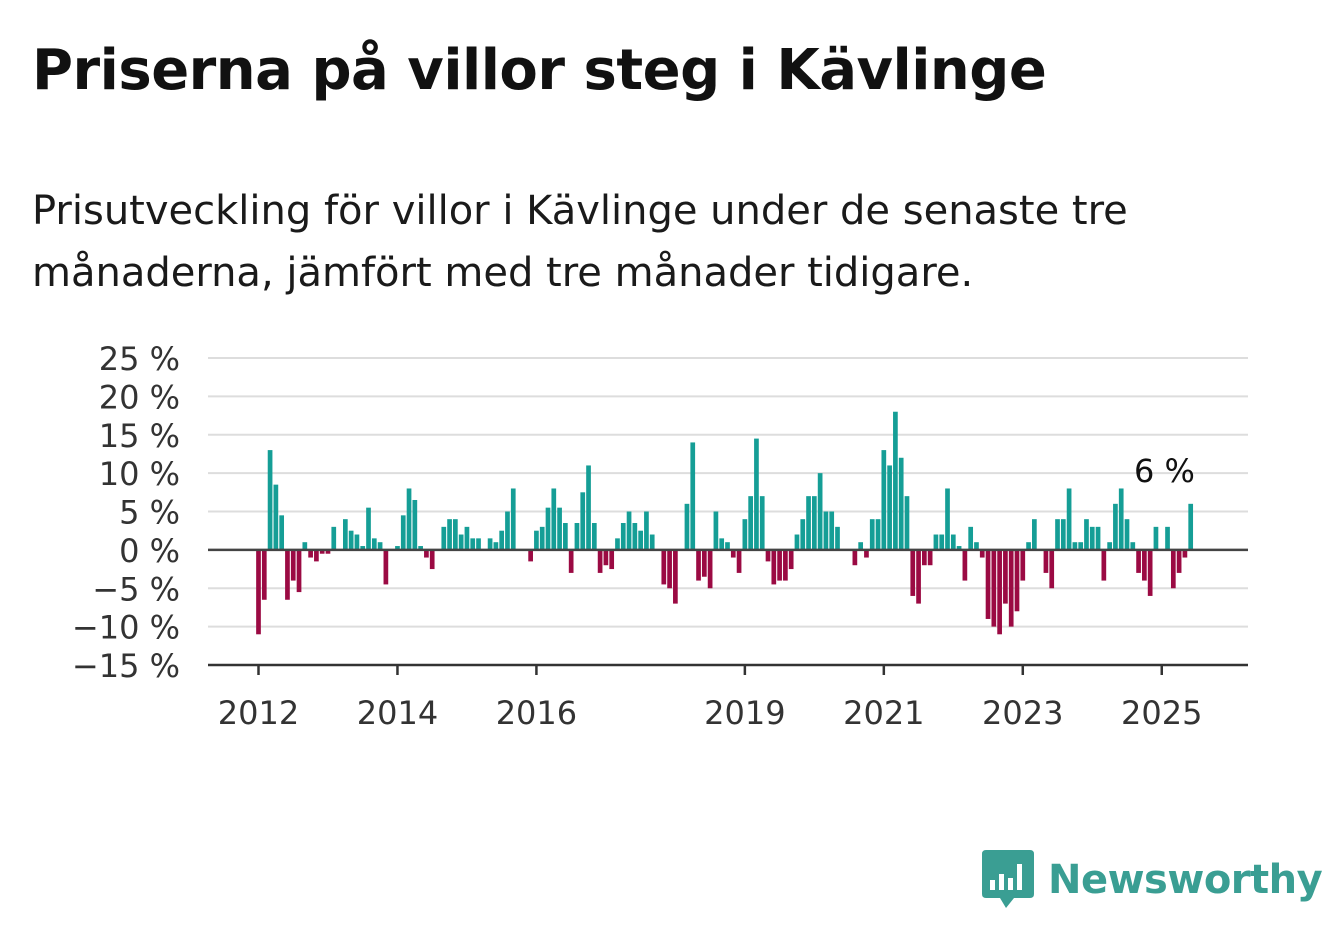  I want to click on y-tick-label: −15 %, so click(126, 666).